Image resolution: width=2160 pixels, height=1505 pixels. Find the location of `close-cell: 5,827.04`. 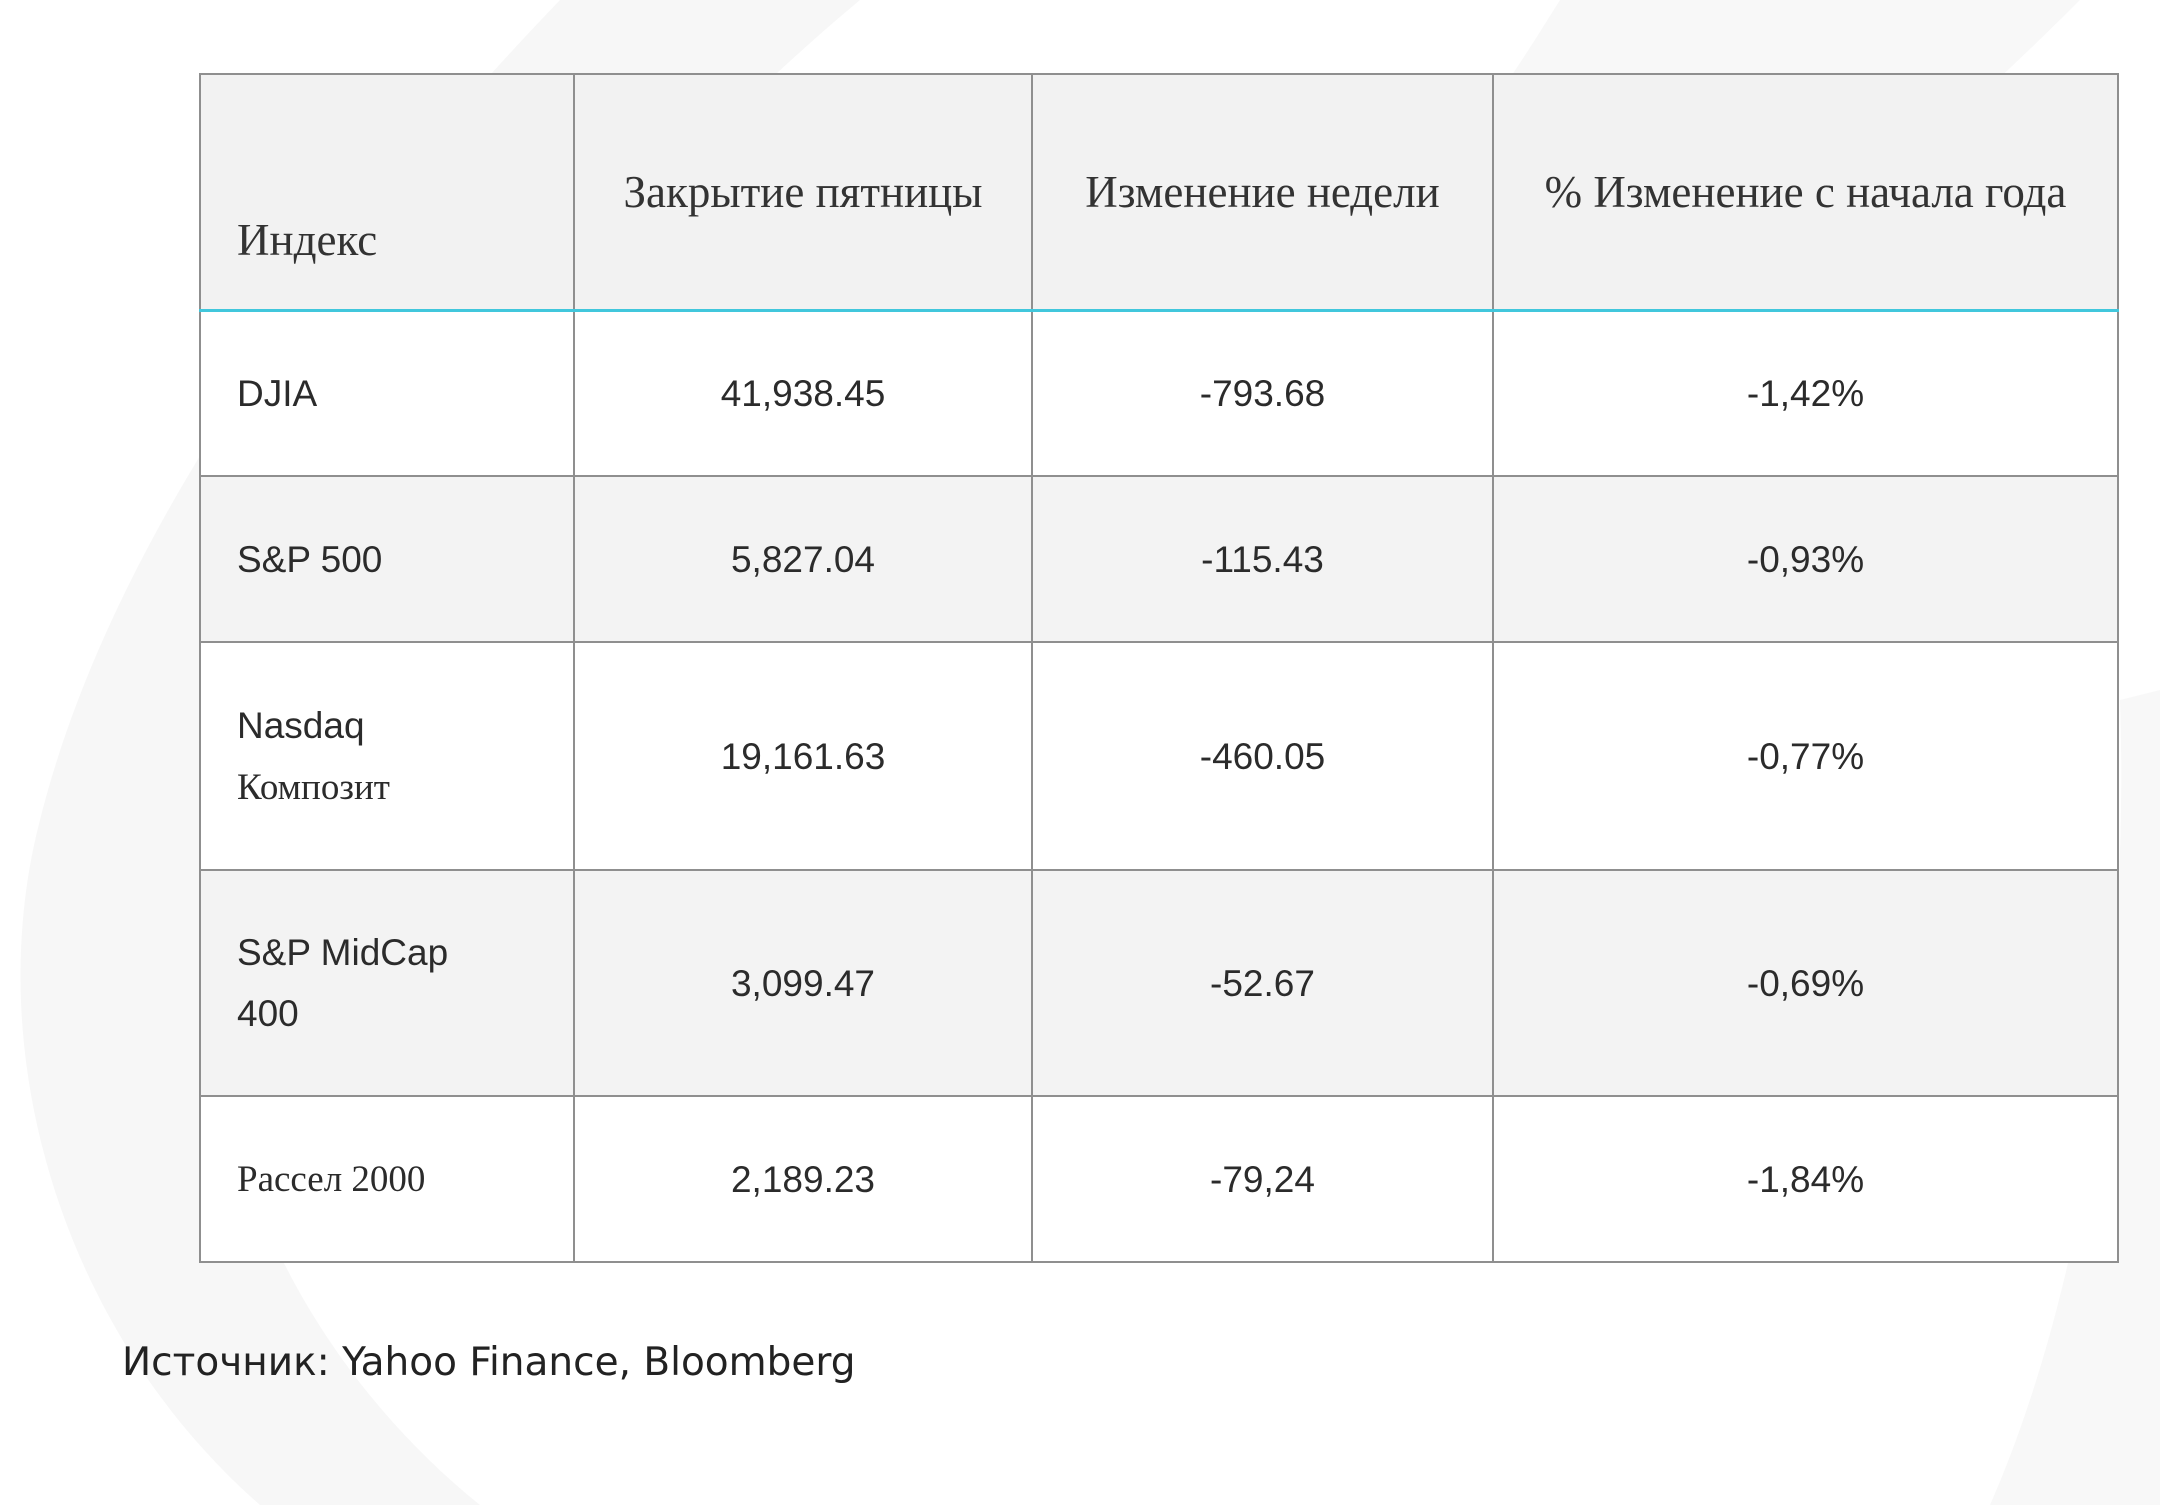

close-cell: 5,827.04 is located at coordinates (803, 559).